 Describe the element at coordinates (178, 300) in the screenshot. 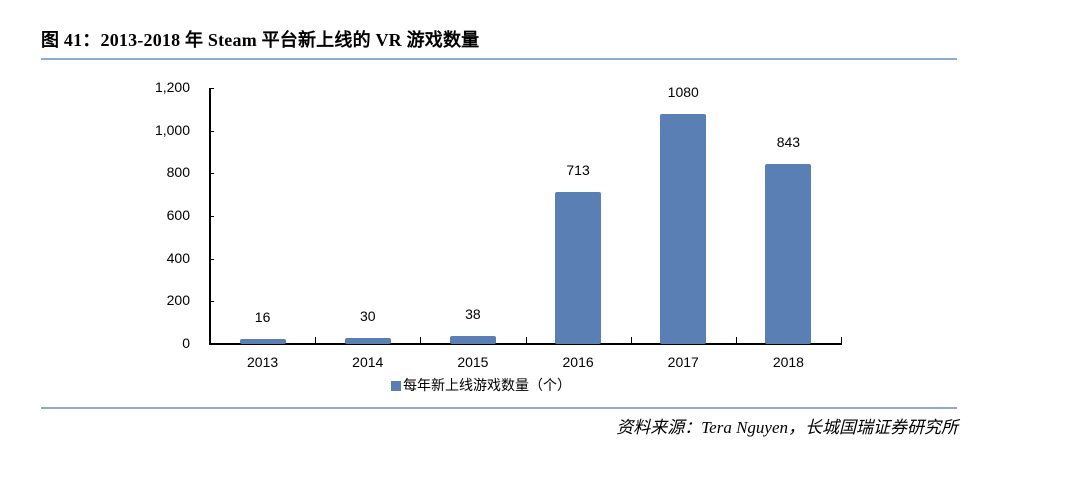

I see `y-tick-label: 200` at that location.